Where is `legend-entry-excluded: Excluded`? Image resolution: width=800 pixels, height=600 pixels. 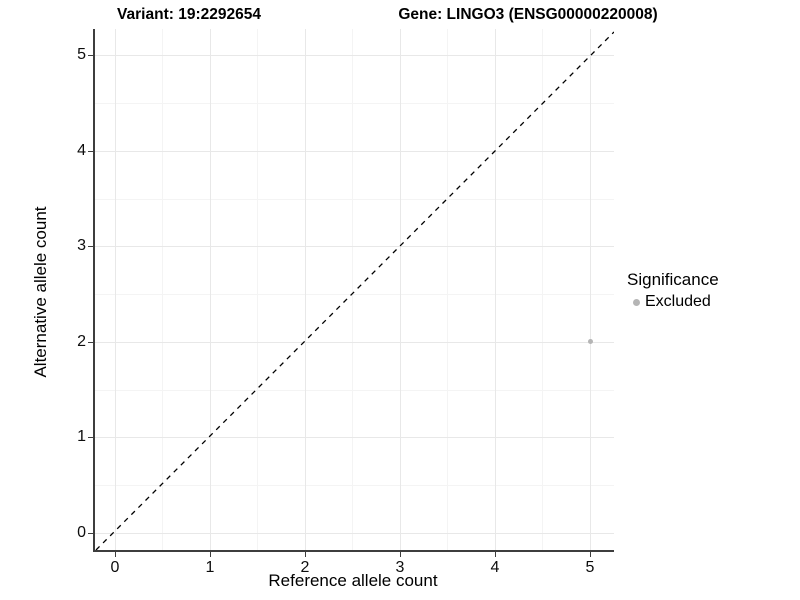 legend-entry-excluded: Excluded is located at coordinates (712, 302).